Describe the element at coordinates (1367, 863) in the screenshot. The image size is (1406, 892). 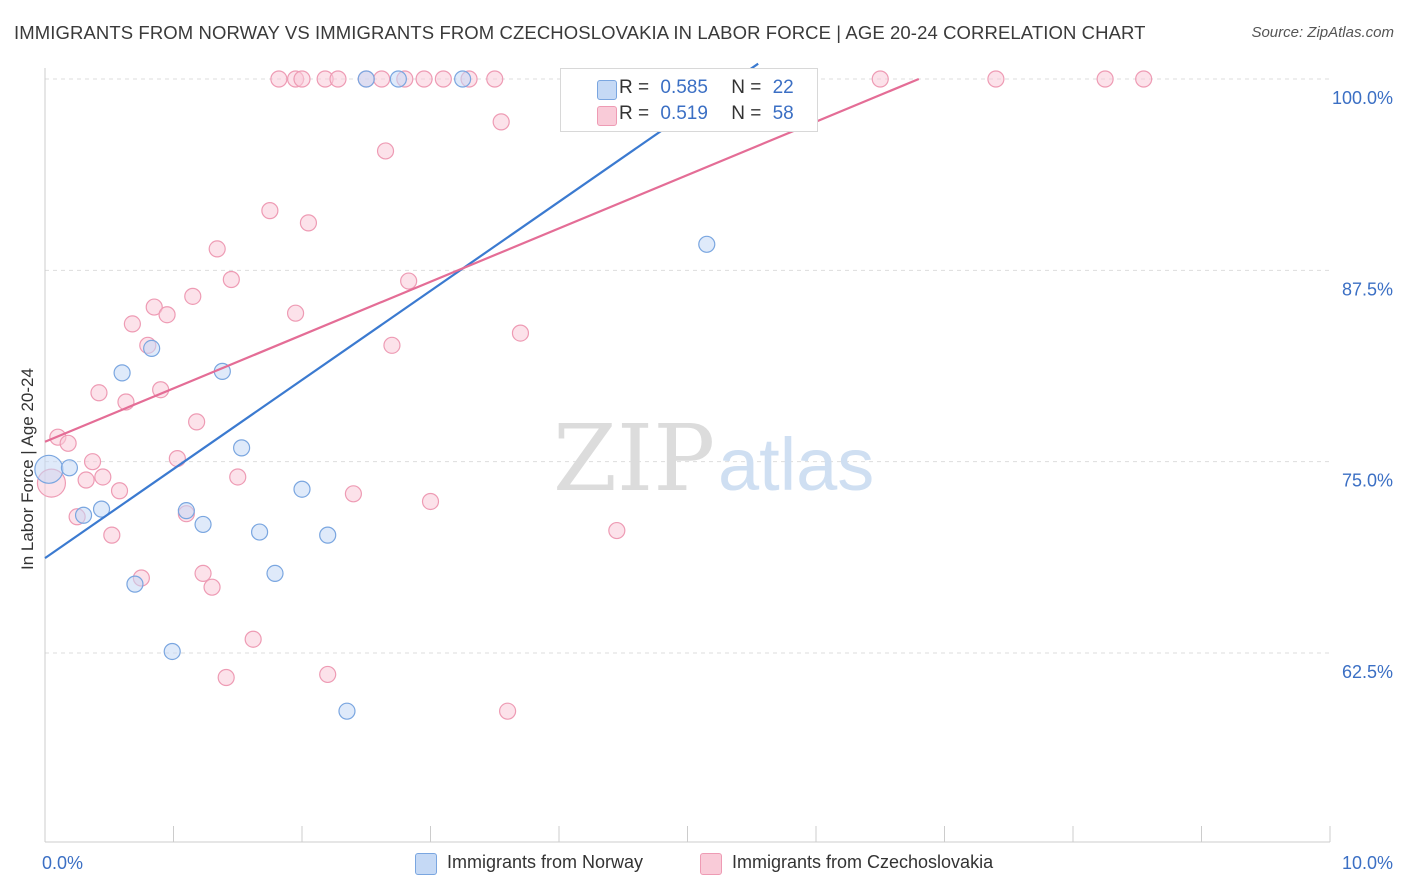
I see `x-tick-label-1: 10.0%` at that location.